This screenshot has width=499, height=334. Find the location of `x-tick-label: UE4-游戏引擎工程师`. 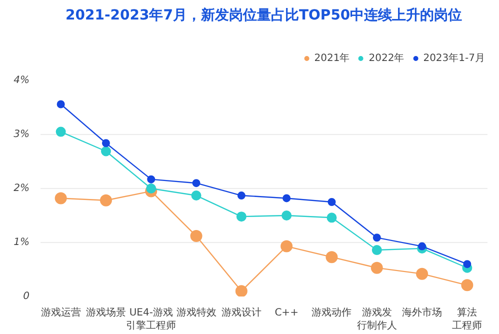

x-tick-label: UE4-游戏引擎工程师 is located at coordinates (151, 319).